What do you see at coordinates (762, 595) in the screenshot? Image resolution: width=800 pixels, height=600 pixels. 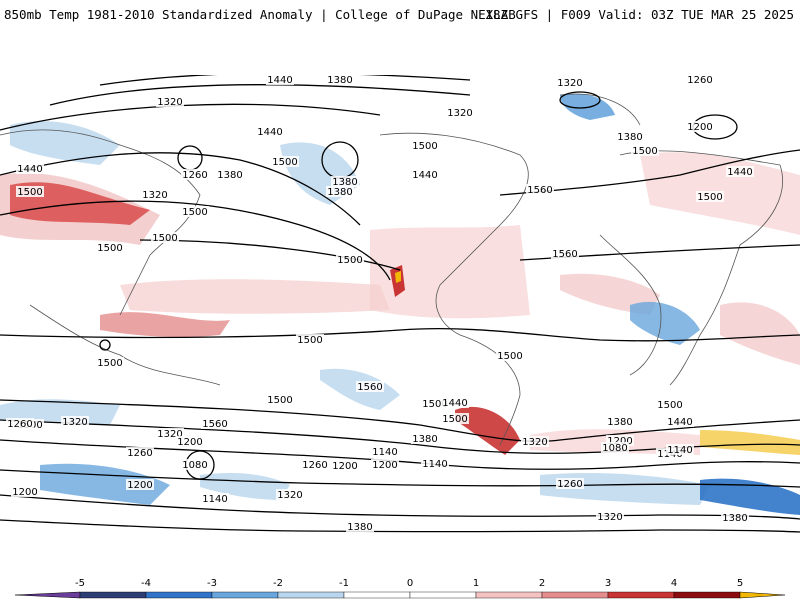 I see `colorbar-max-triangle` at bounding box center [762, 595].